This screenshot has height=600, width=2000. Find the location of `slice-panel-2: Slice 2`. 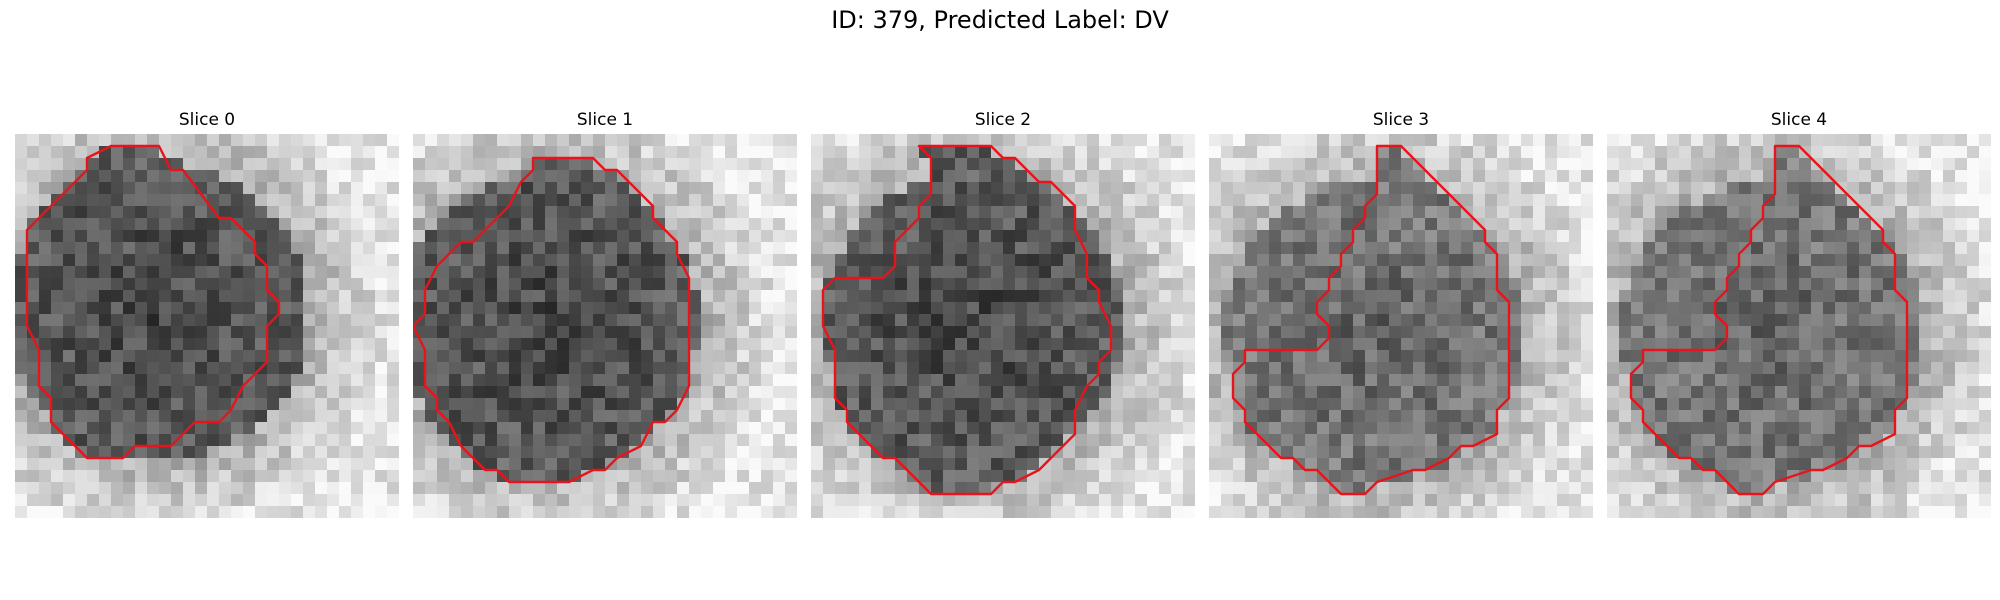

slice-panel-2: Slice 2 is located at coordinates (1003, 313).